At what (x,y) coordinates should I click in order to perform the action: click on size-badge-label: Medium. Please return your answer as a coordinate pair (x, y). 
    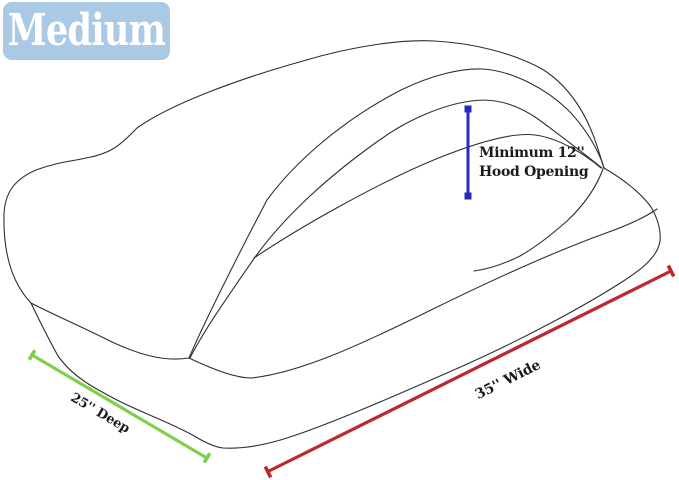
    Looking at the image, I should click on (86, 30).